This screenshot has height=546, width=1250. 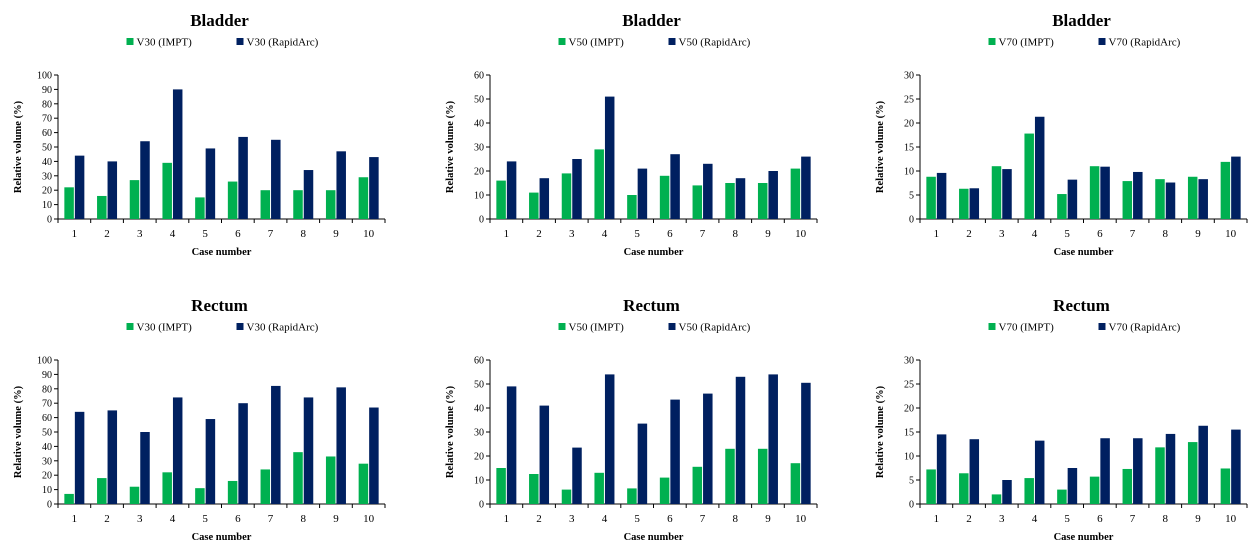 I want to click on y-tick-label: 40, so click(x=47, y=447).